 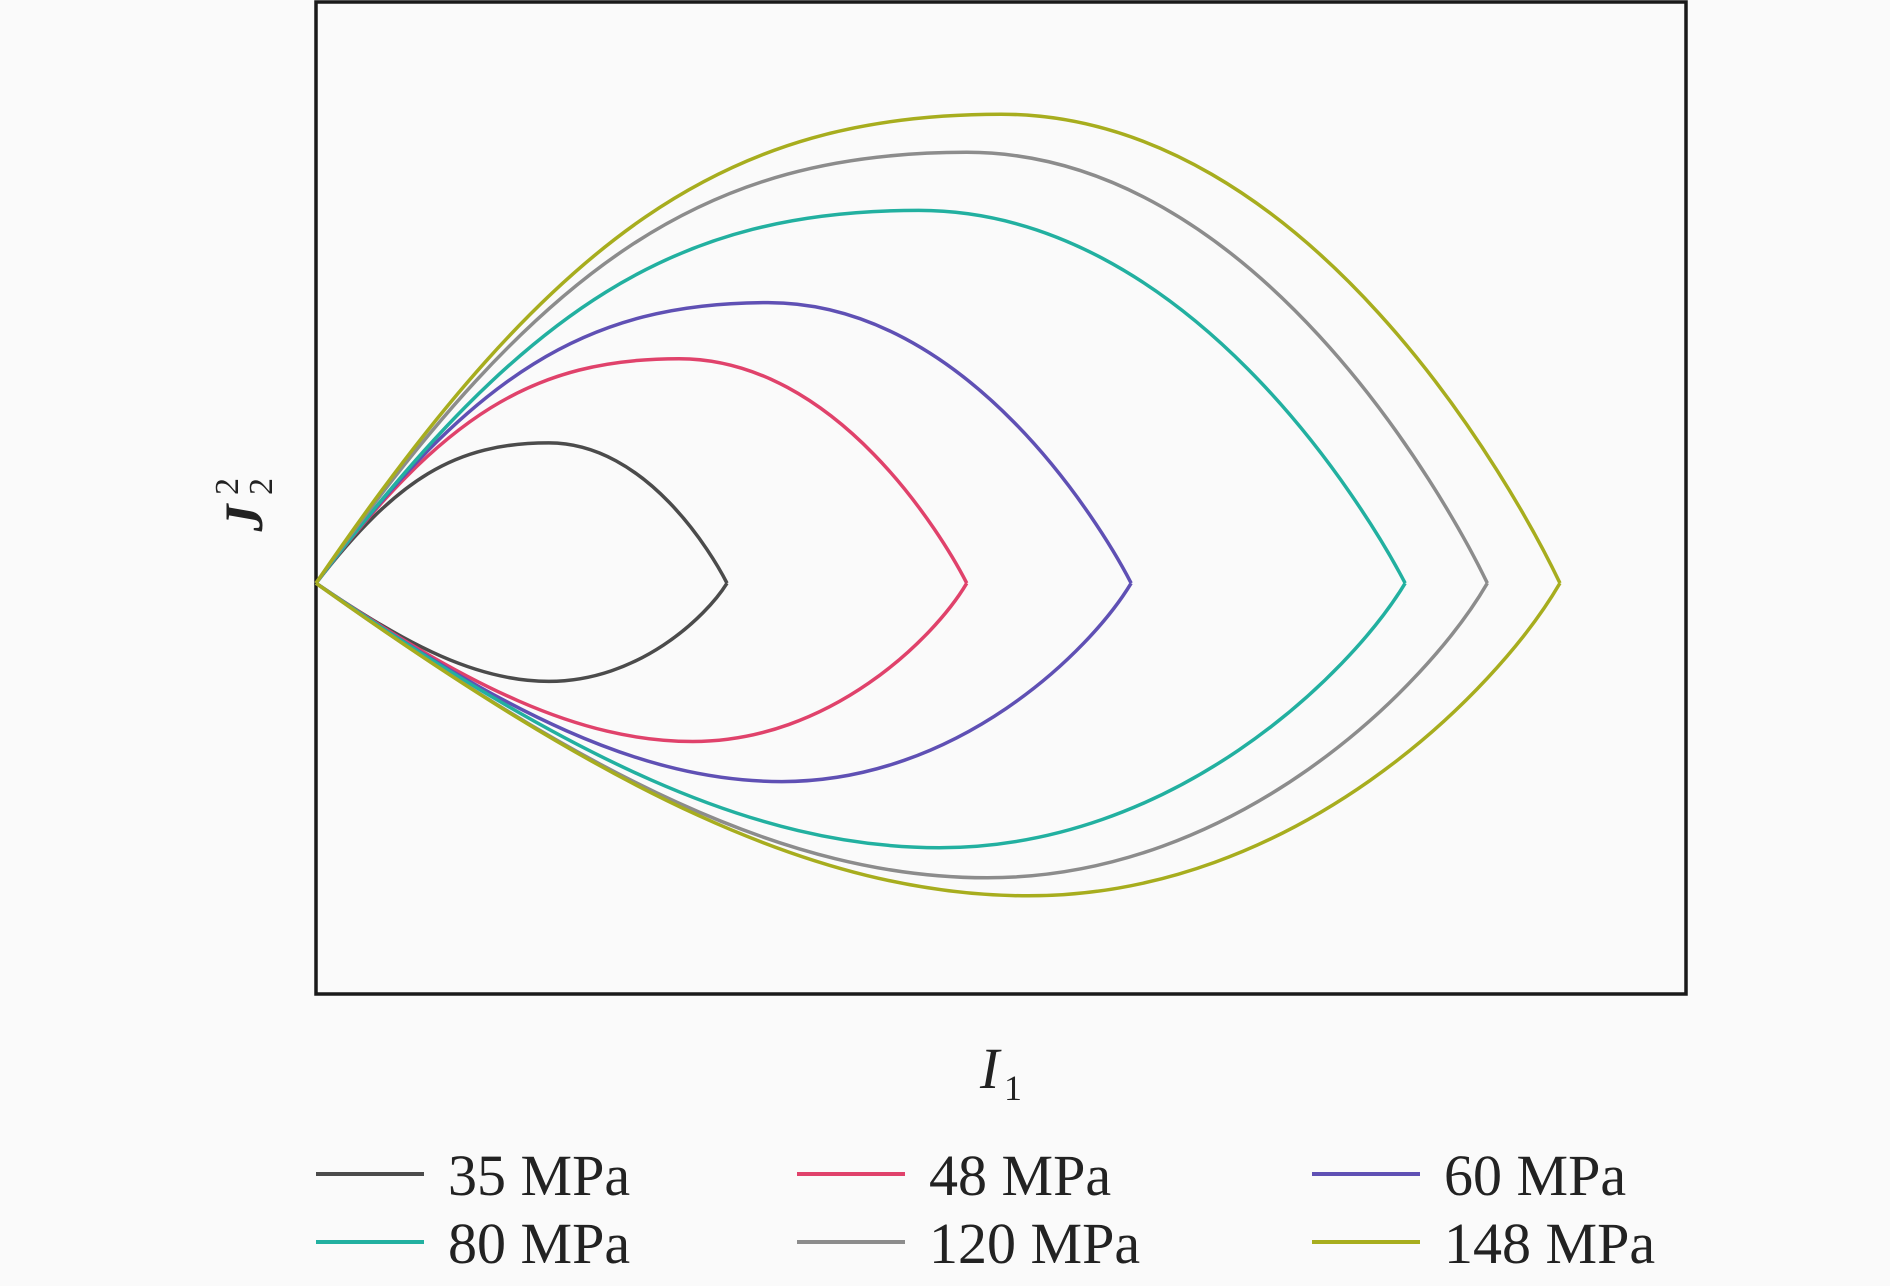 I want to click on x-axis-label-base: I, so click(x=990, y=1068).